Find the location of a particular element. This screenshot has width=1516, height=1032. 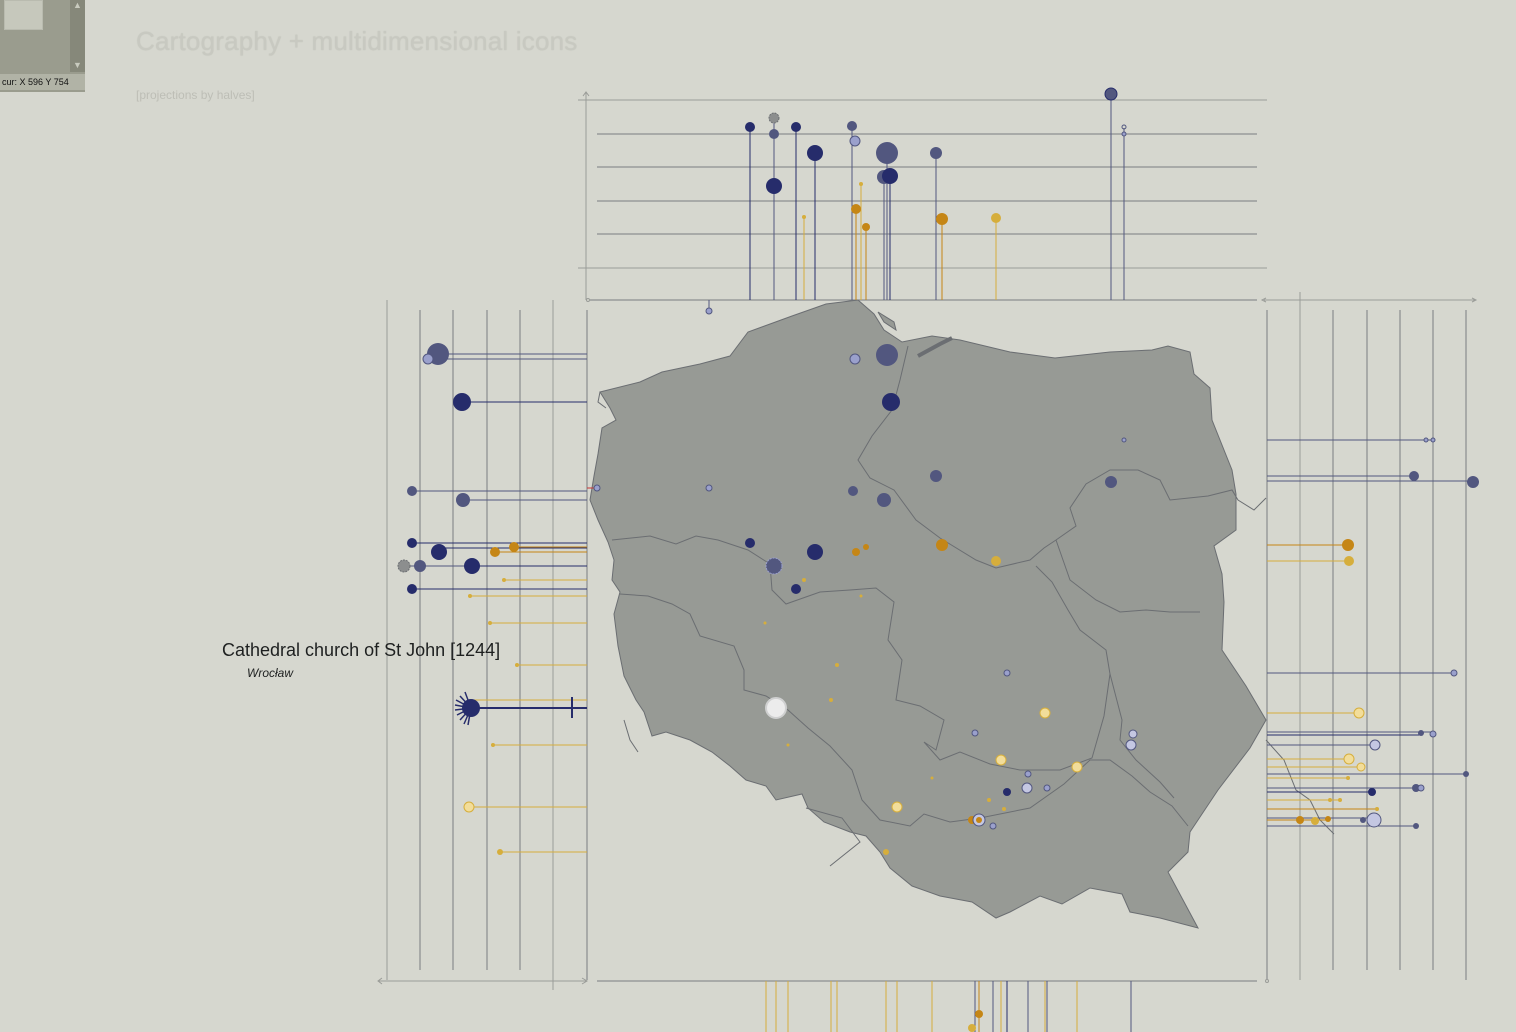

scroll-down-icon: ▼ is located at coordinates (77, 65).